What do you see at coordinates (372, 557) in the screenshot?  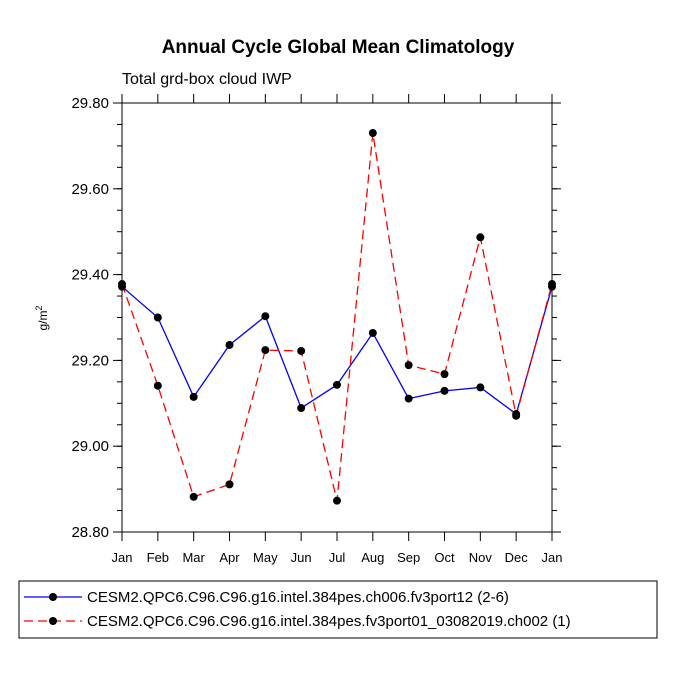 I see `x-tick-label: Aug` at bounding box center [372, 557].